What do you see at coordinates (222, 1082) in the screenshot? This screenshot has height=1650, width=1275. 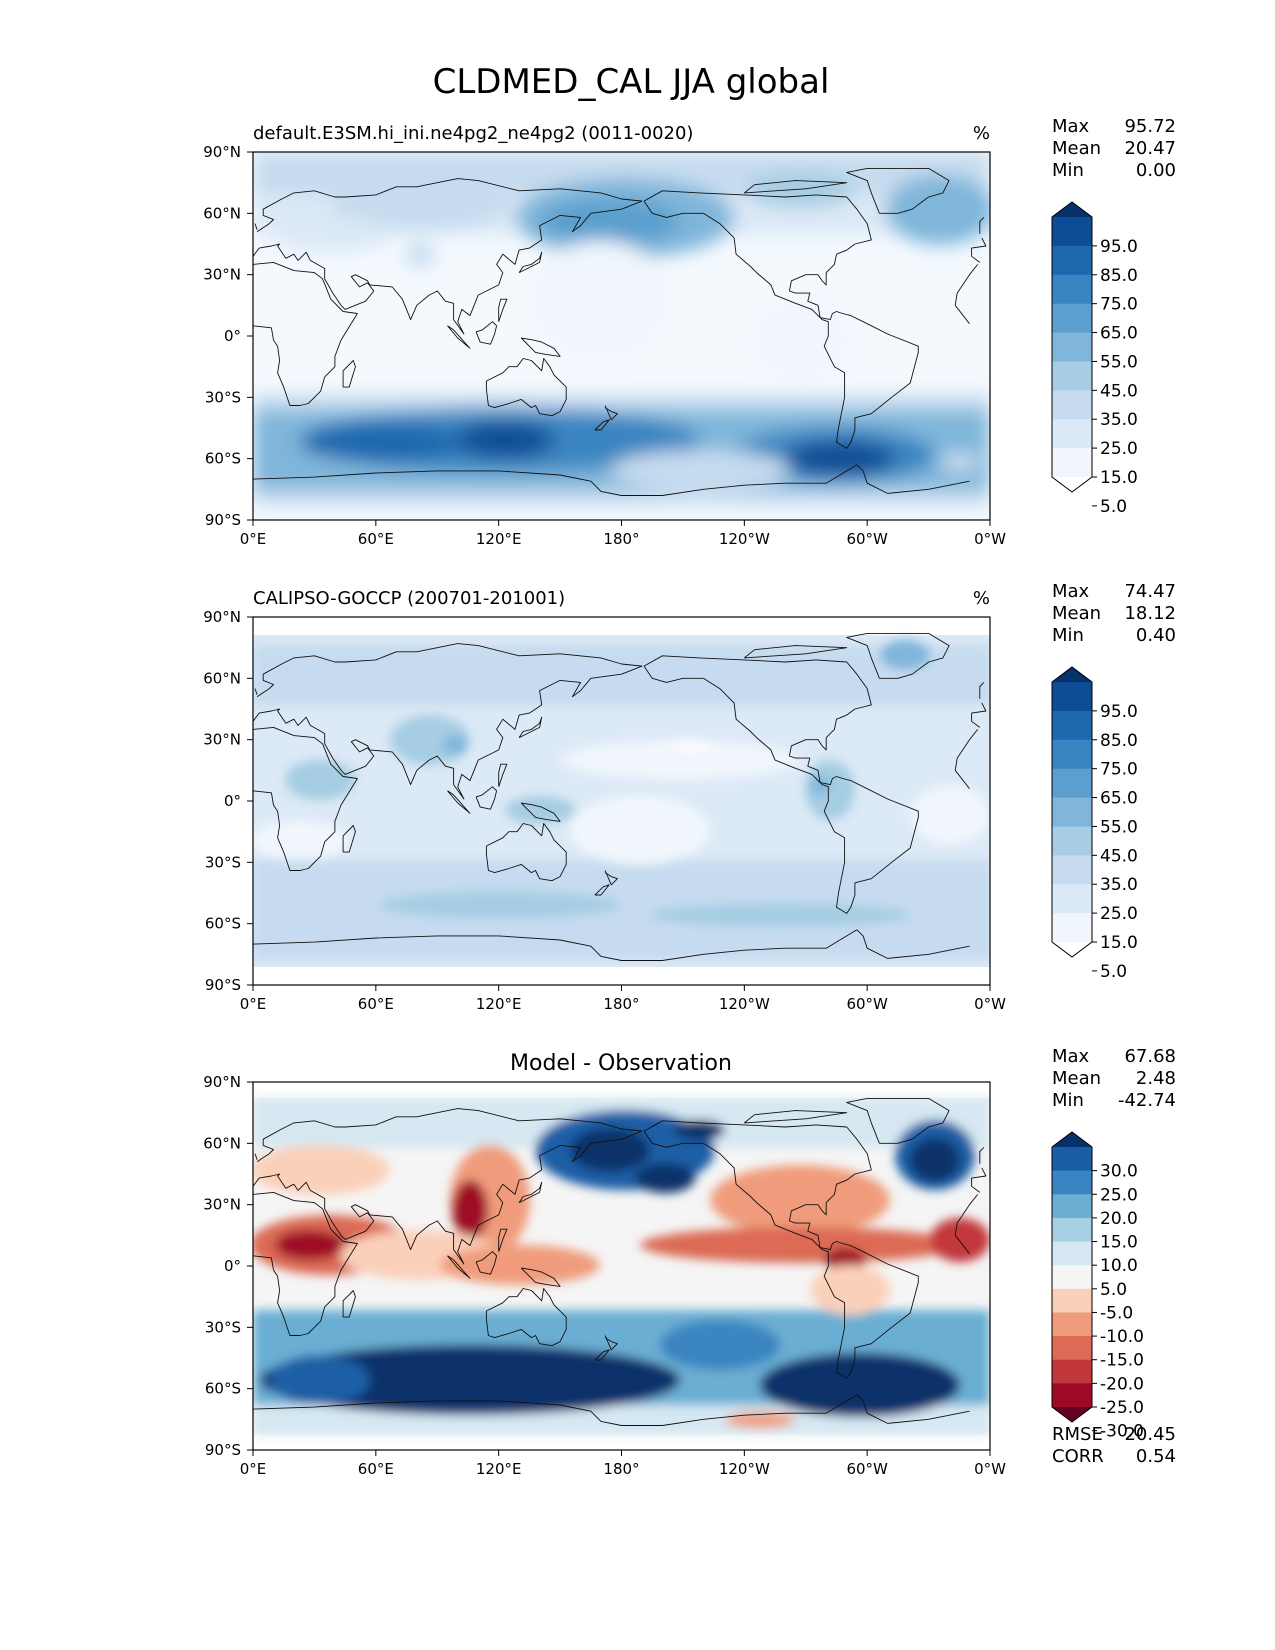 I see `lat-tick-label: 90°N` at bounding box center [222, 1082].